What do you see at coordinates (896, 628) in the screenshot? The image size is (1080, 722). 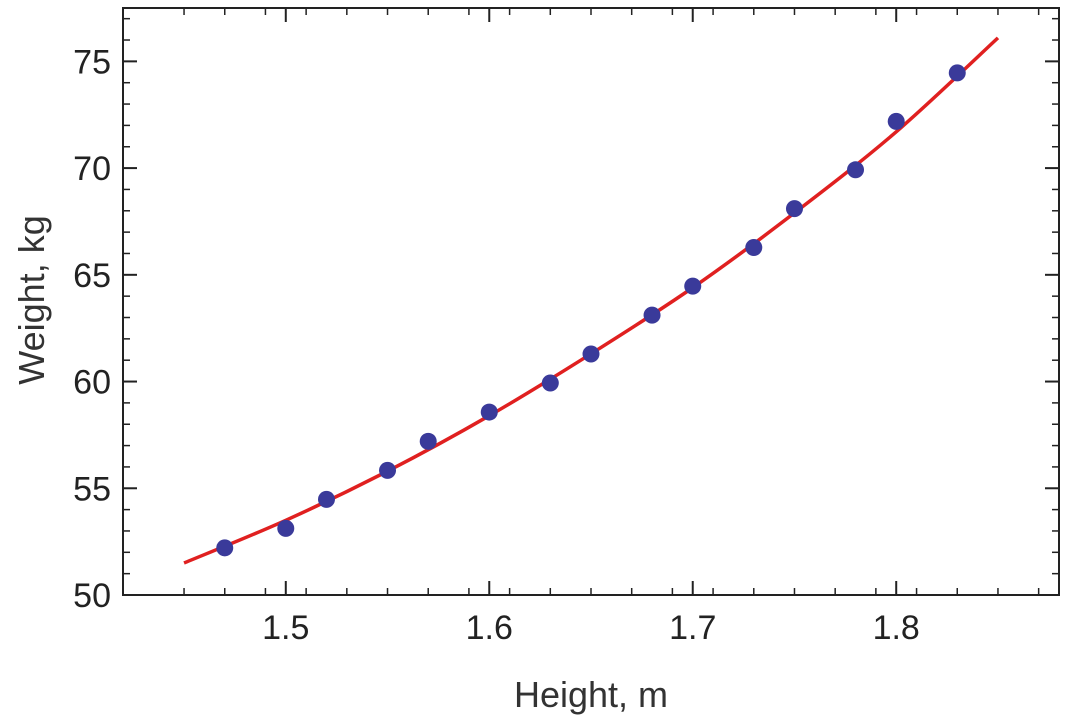 I see `x-tick-label: 1.8` at bounding box center [896, 628].